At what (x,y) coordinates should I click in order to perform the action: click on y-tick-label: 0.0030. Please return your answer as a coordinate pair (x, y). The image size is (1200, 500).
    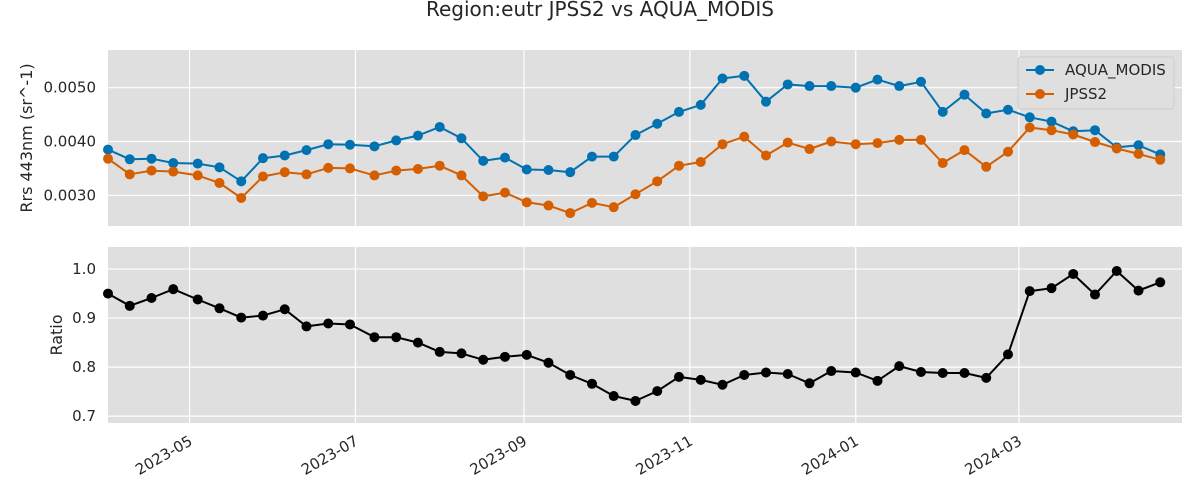
    Looking at the image, I should click on (70, 195).